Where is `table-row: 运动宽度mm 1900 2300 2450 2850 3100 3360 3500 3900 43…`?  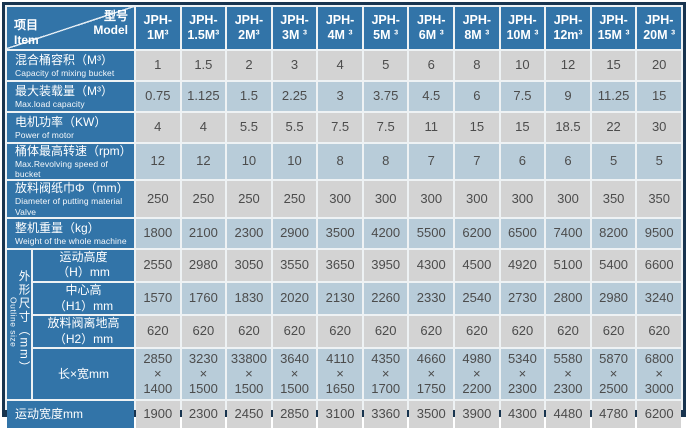
table-row: 运动宽度mm 1900 2300 2450 2850 3100 3360 3500 3900 43… is located at coordinates (344, 415).